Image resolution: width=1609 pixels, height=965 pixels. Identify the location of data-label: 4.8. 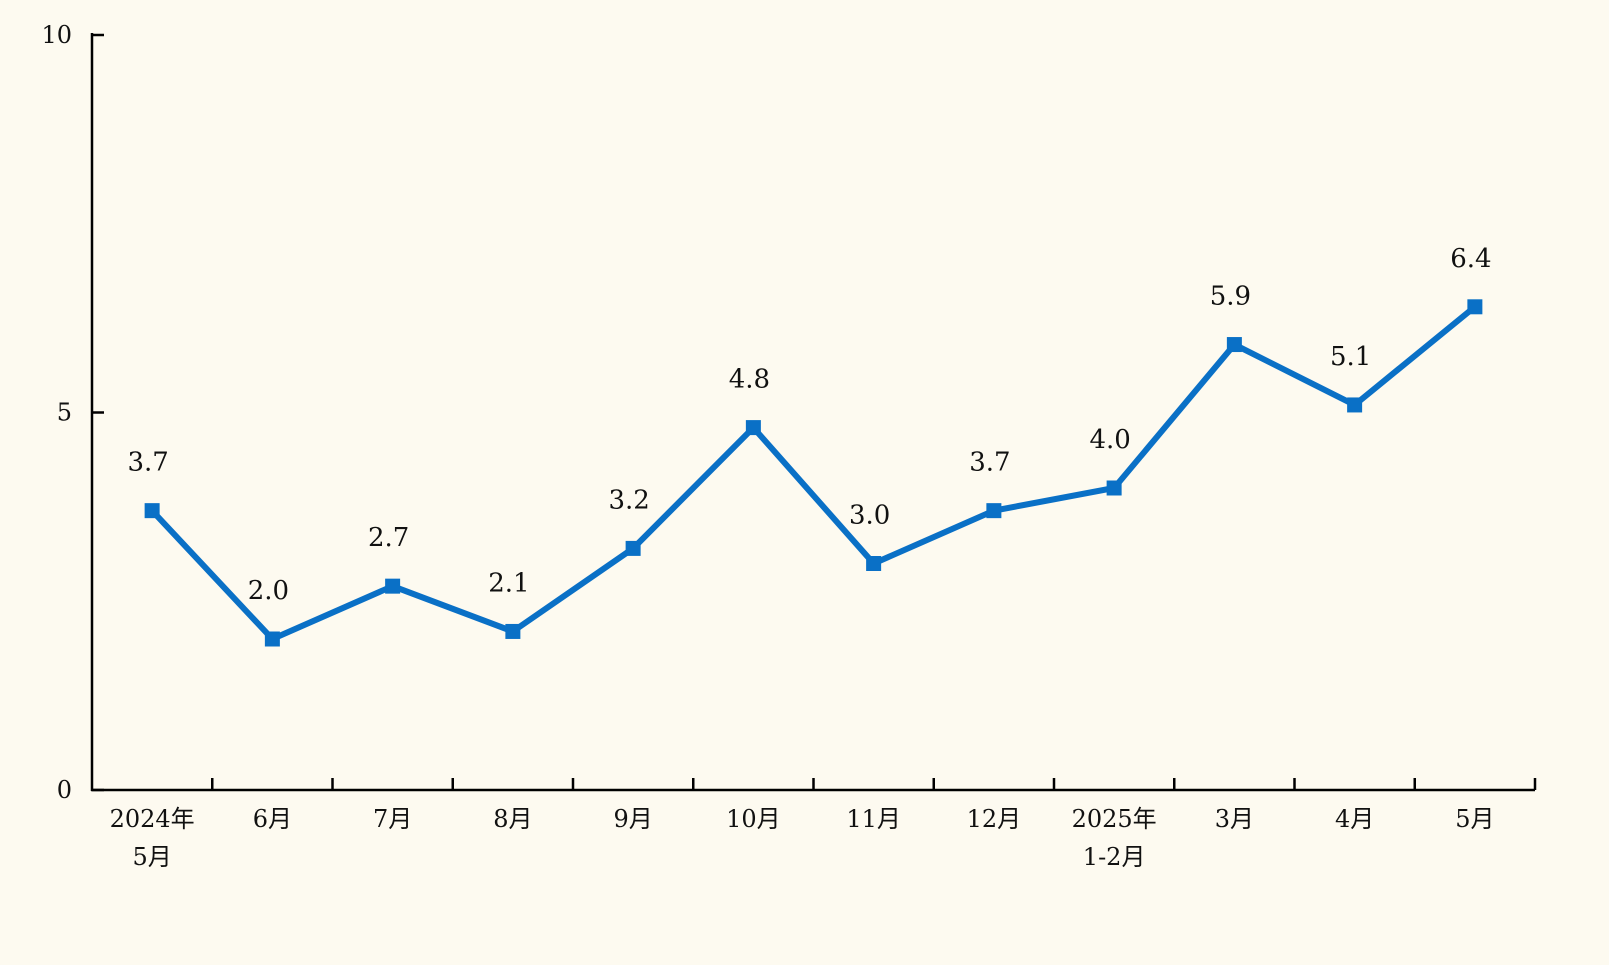
(749, 380).